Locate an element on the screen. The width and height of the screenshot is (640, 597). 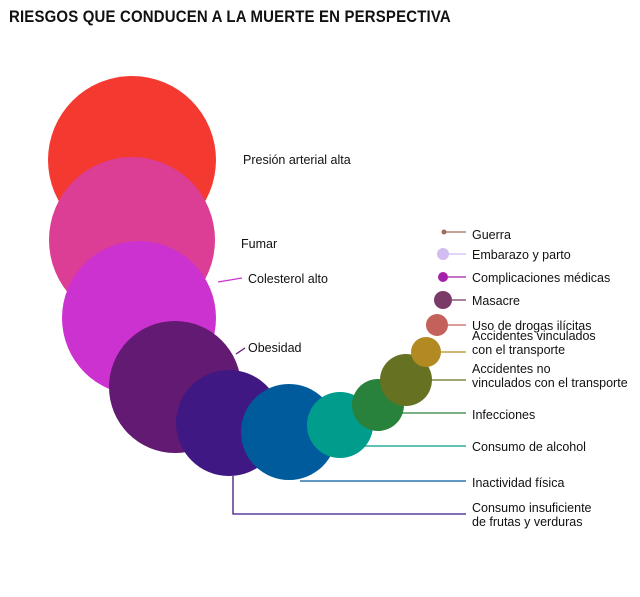
bubble-label: Infecciones is located at coordinates (503, 415).